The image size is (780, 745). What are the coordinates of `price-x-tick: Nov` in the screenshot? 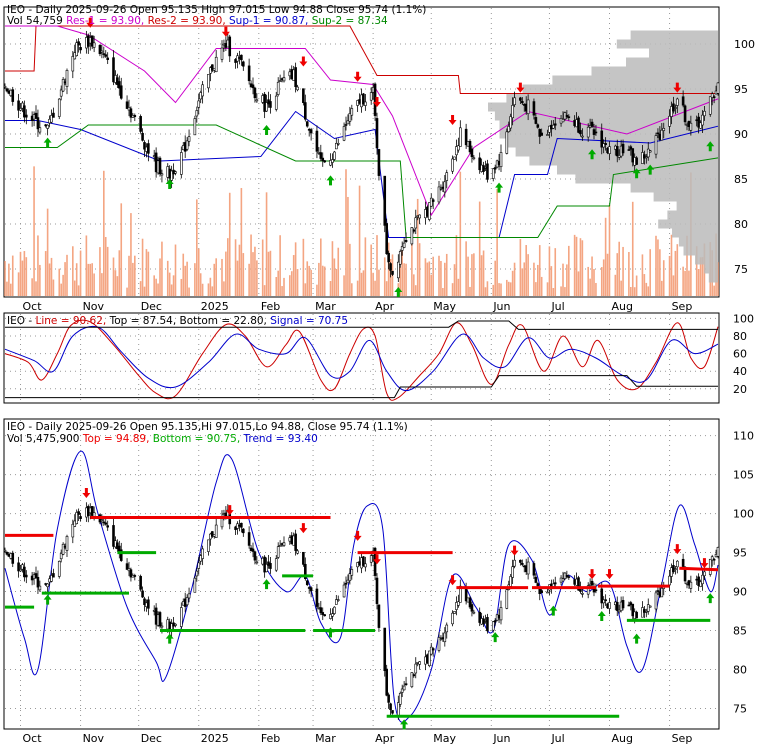 It's located at (94, 306).